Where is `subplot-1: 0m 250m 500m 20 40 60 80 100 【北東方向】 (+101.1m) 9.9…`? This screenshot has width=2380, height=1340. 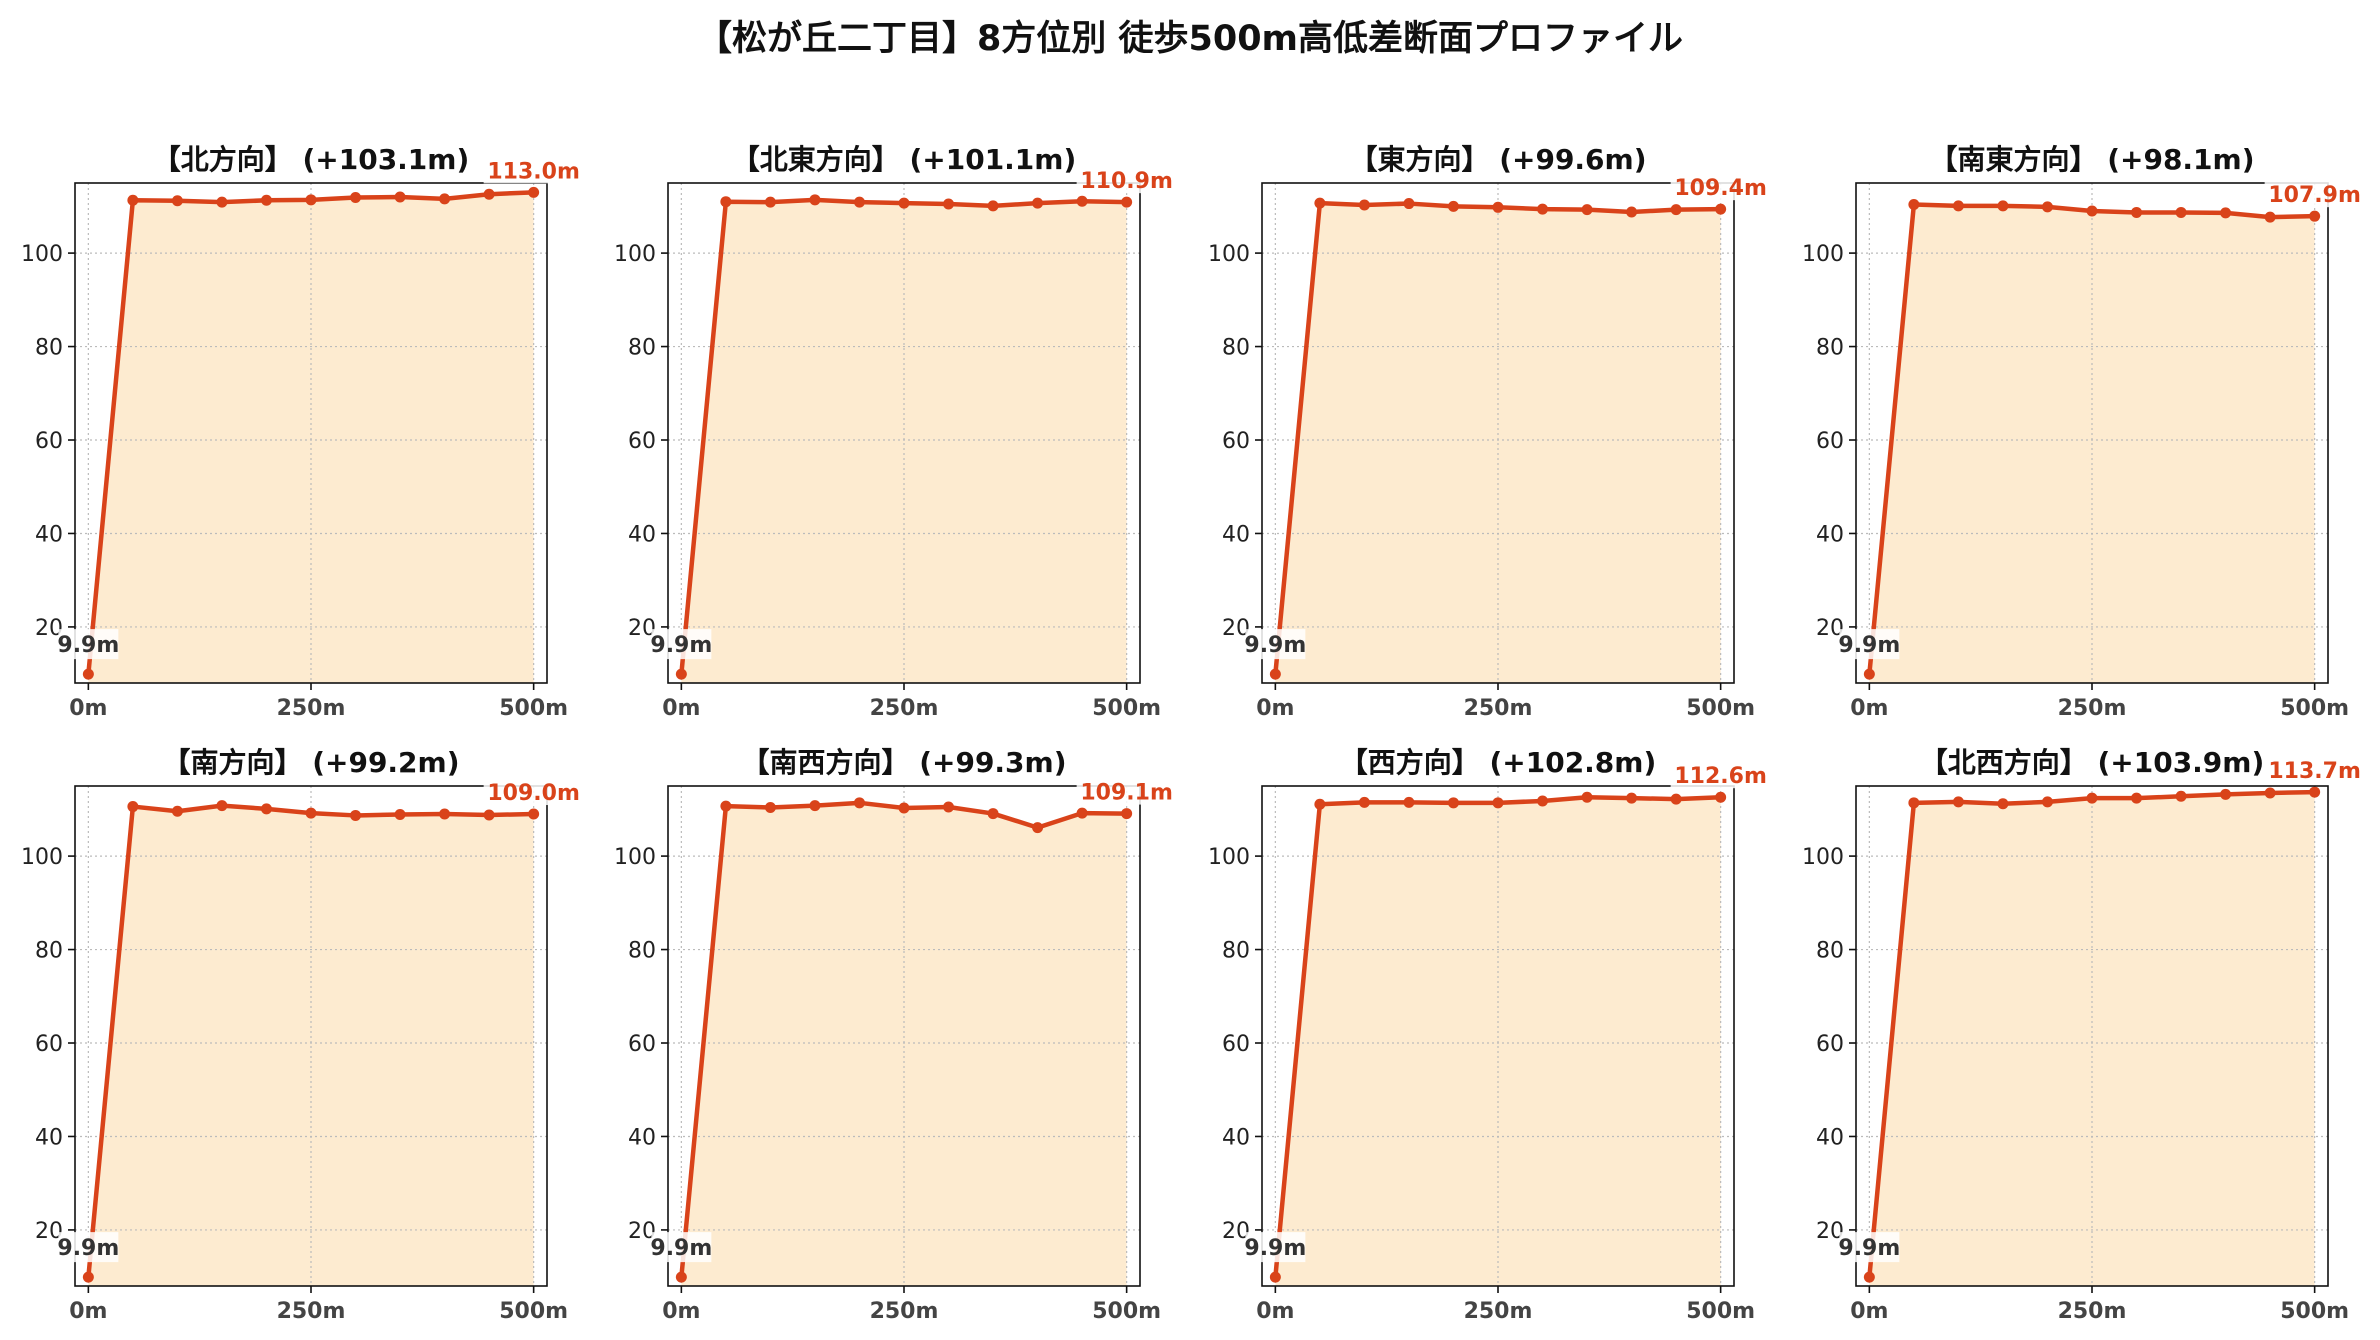 subplot-1: 0m 250m 500m 20 40 60 80 100 【北東方向】 (+101.1m) 9.9… is located at coordinates (894, 432).